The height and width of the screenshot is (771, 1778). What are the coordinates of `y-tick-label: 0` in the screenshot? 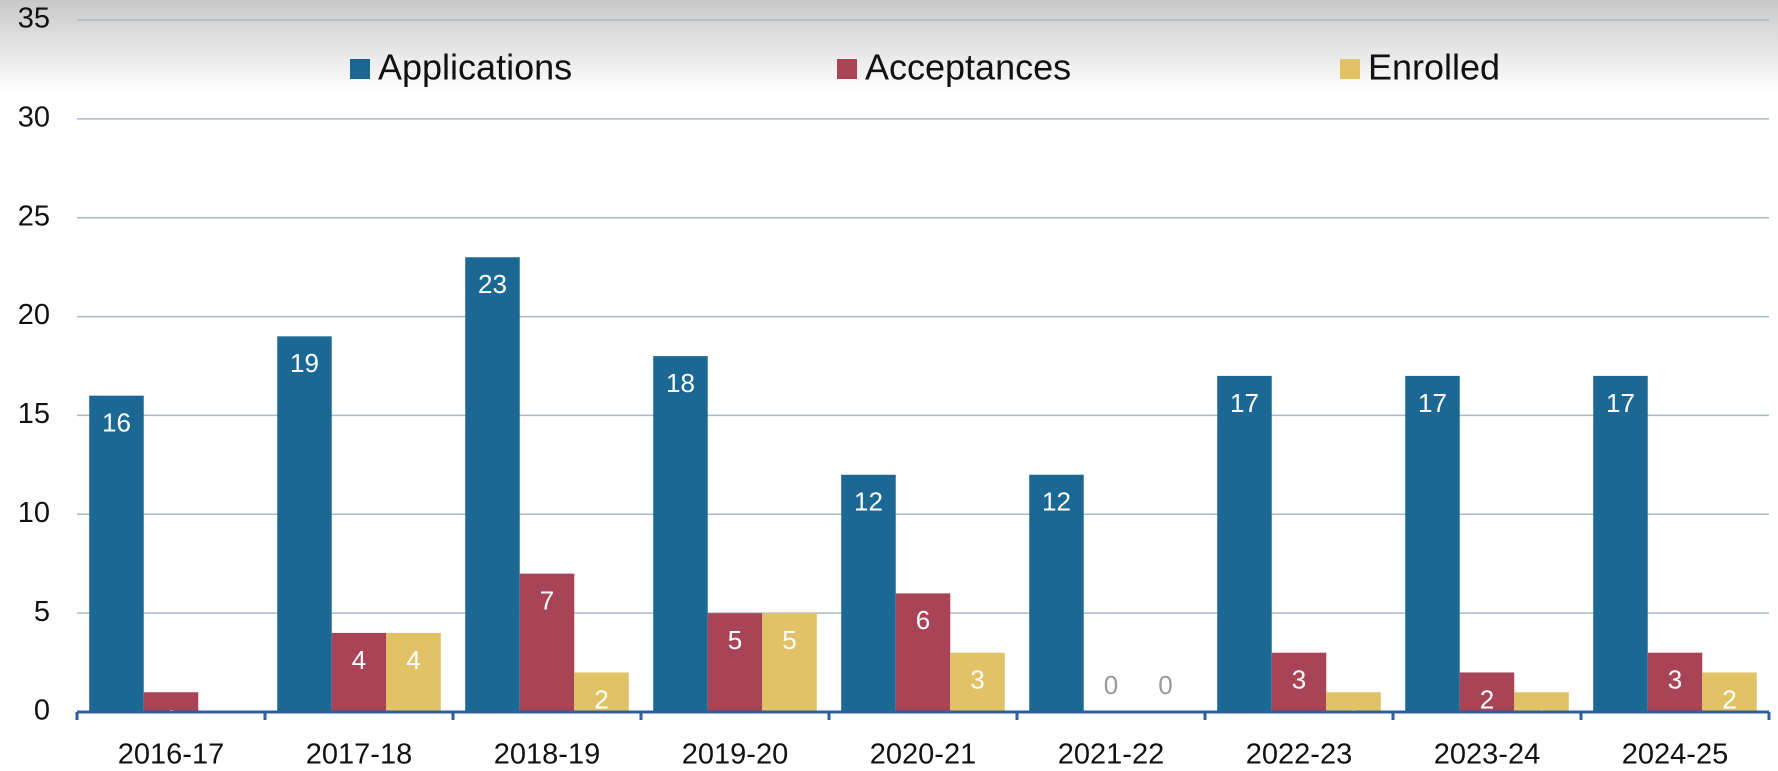 It's located at (42, 711).